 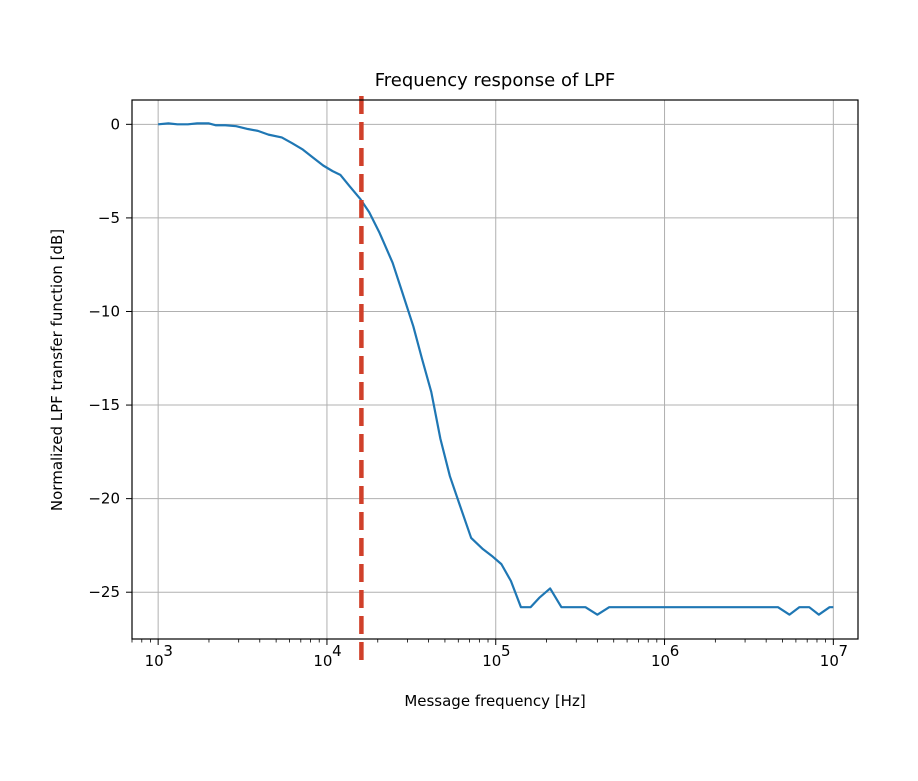 I want to click on x-tick-label-exponent: 4, so click(x=337, y=651).